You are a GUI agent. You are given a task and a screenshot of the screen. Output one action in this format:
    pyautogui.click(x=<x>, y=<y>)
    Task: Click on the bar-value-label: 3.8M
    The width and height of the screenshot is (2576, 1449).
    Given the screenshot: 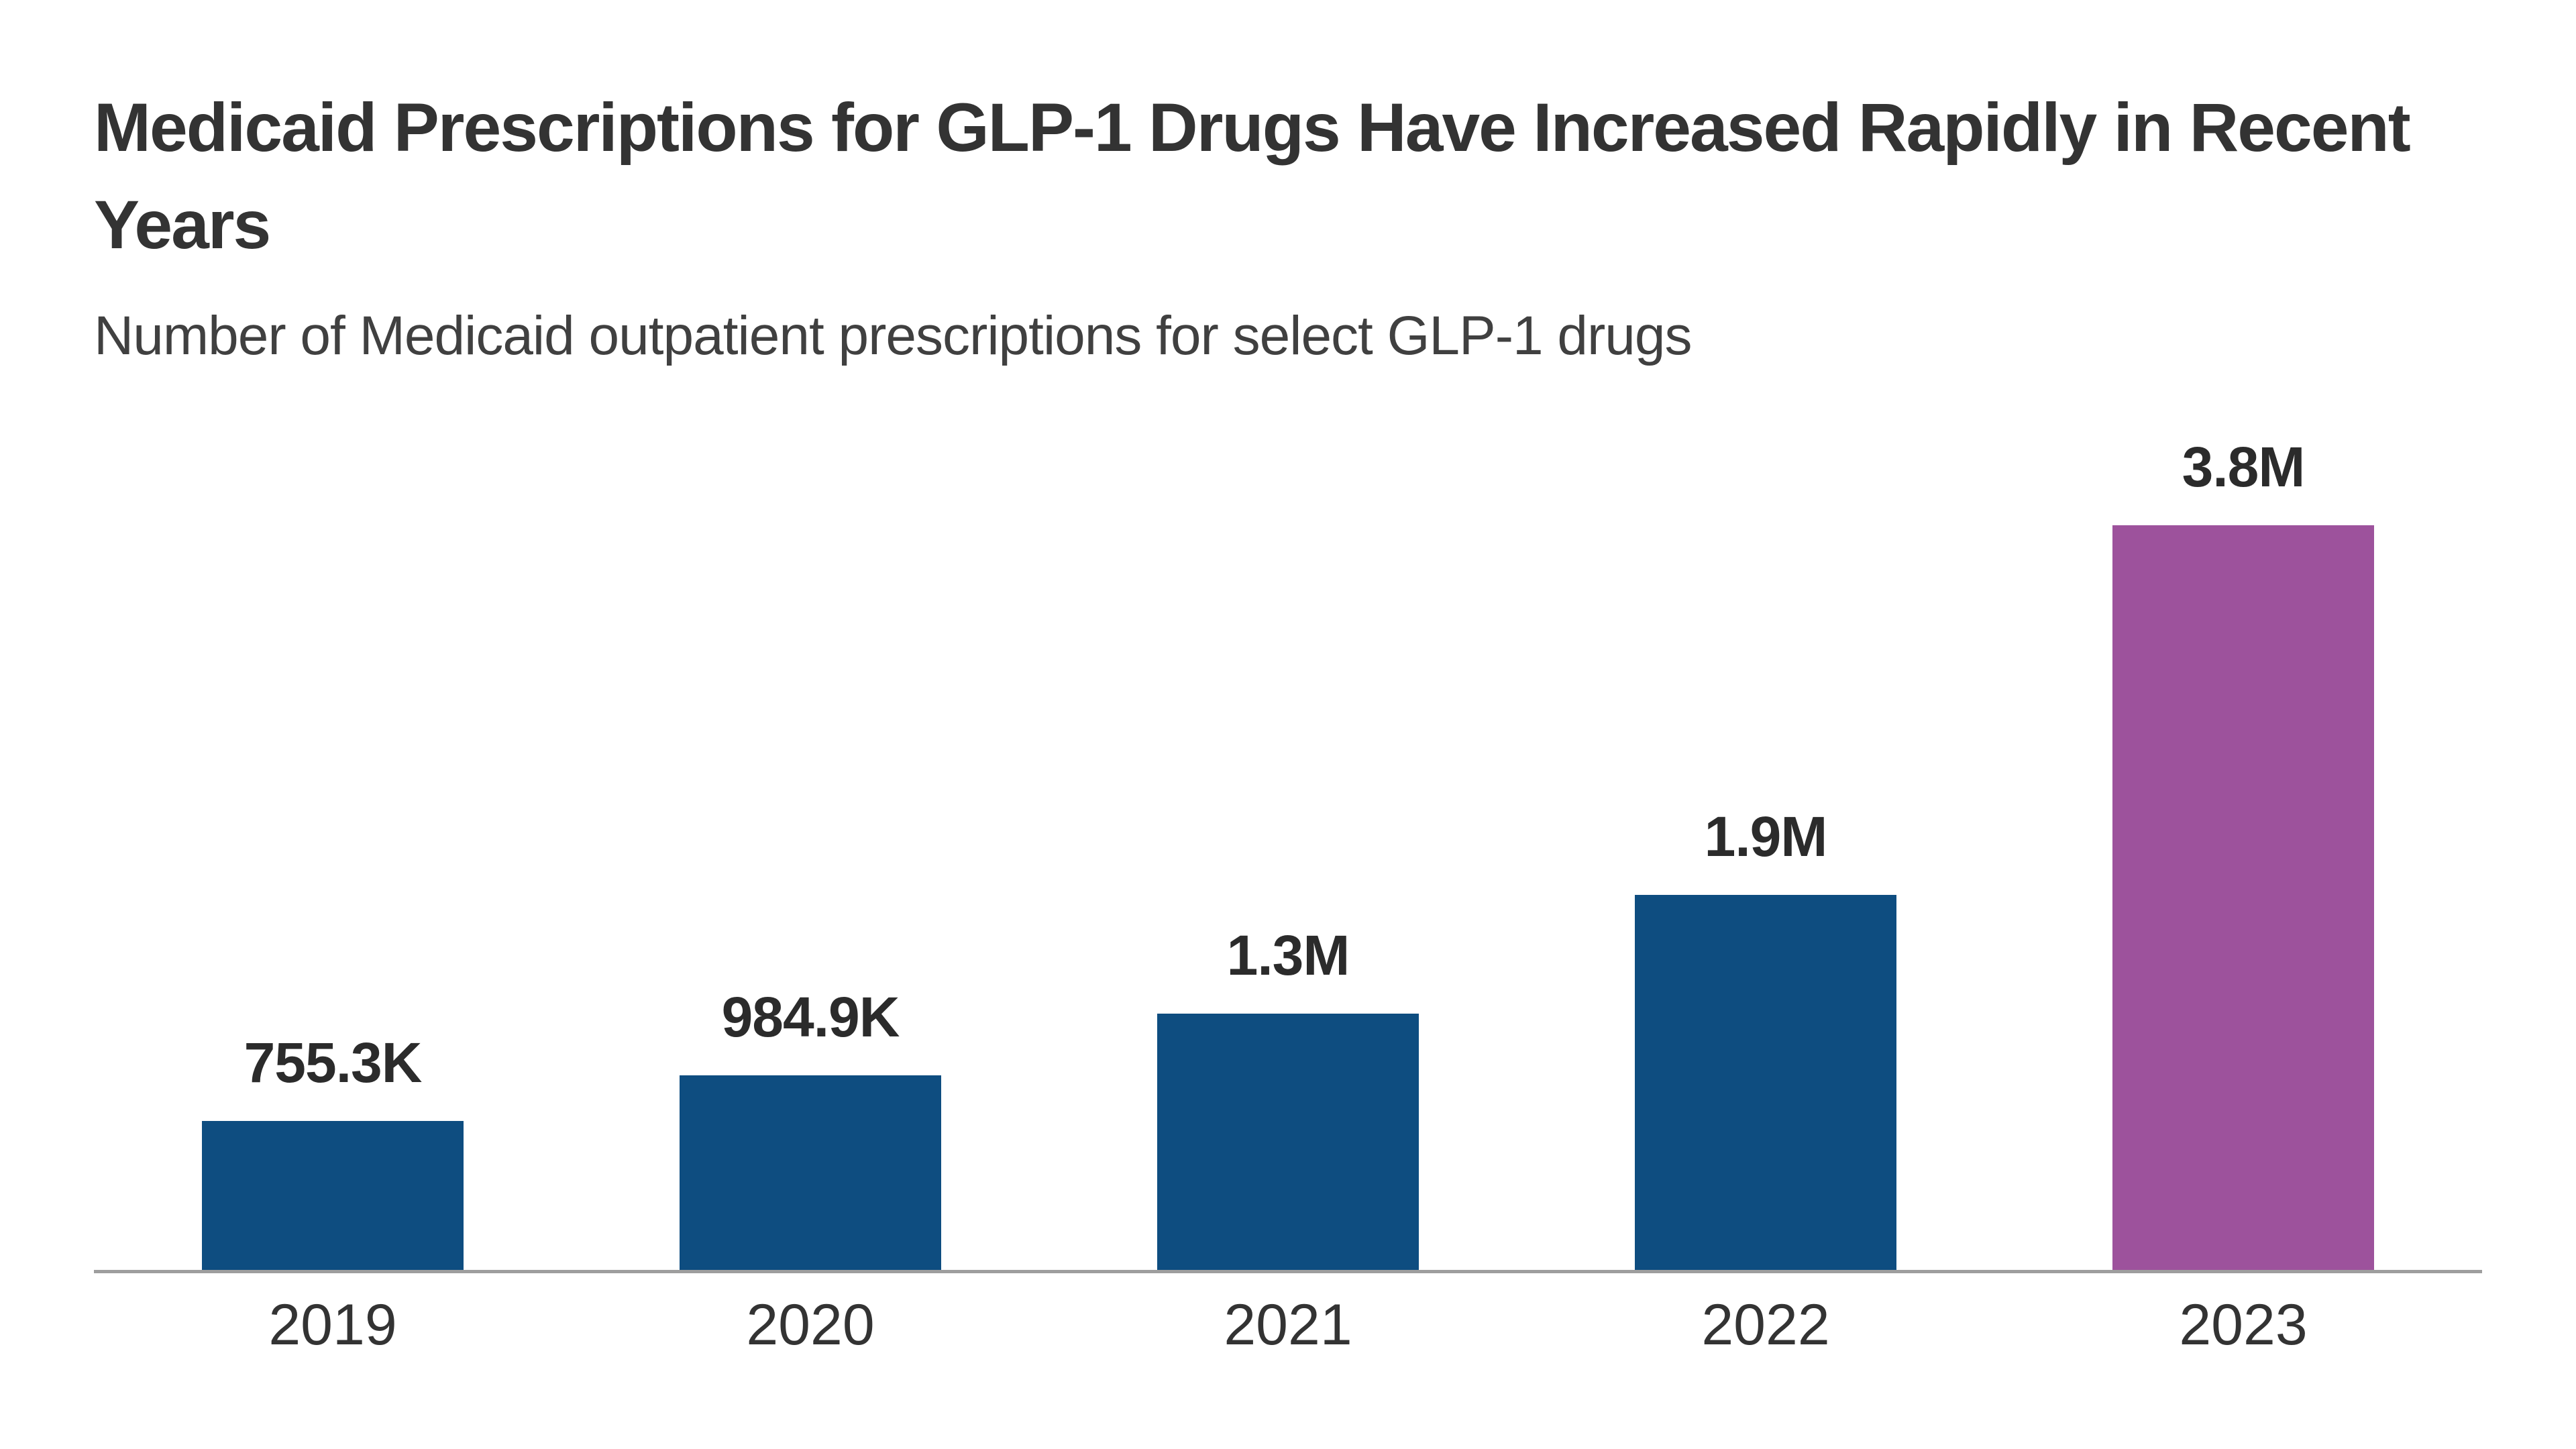 What is the action you would take?
    pyautogui.click(x=2244, y=466)
    